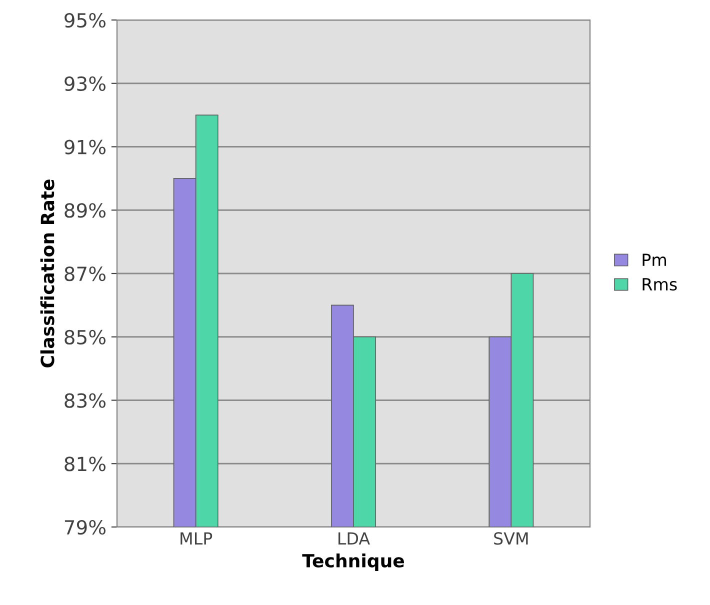 This screenshot has height=605, width=710. I want to click on x-axis-title: Technique, so click(353, 563).